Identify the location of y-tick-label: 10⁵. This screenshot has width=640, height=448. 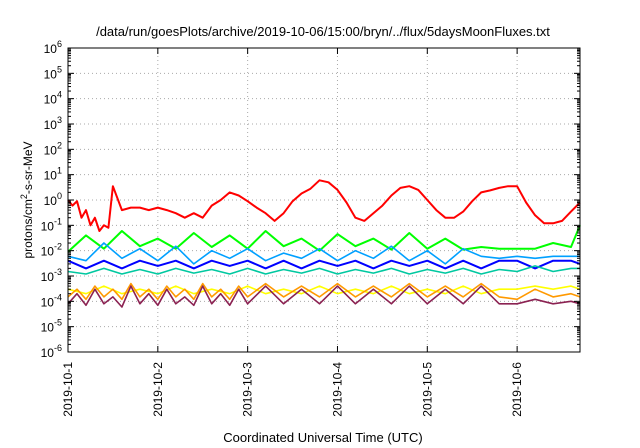
(53, 72).